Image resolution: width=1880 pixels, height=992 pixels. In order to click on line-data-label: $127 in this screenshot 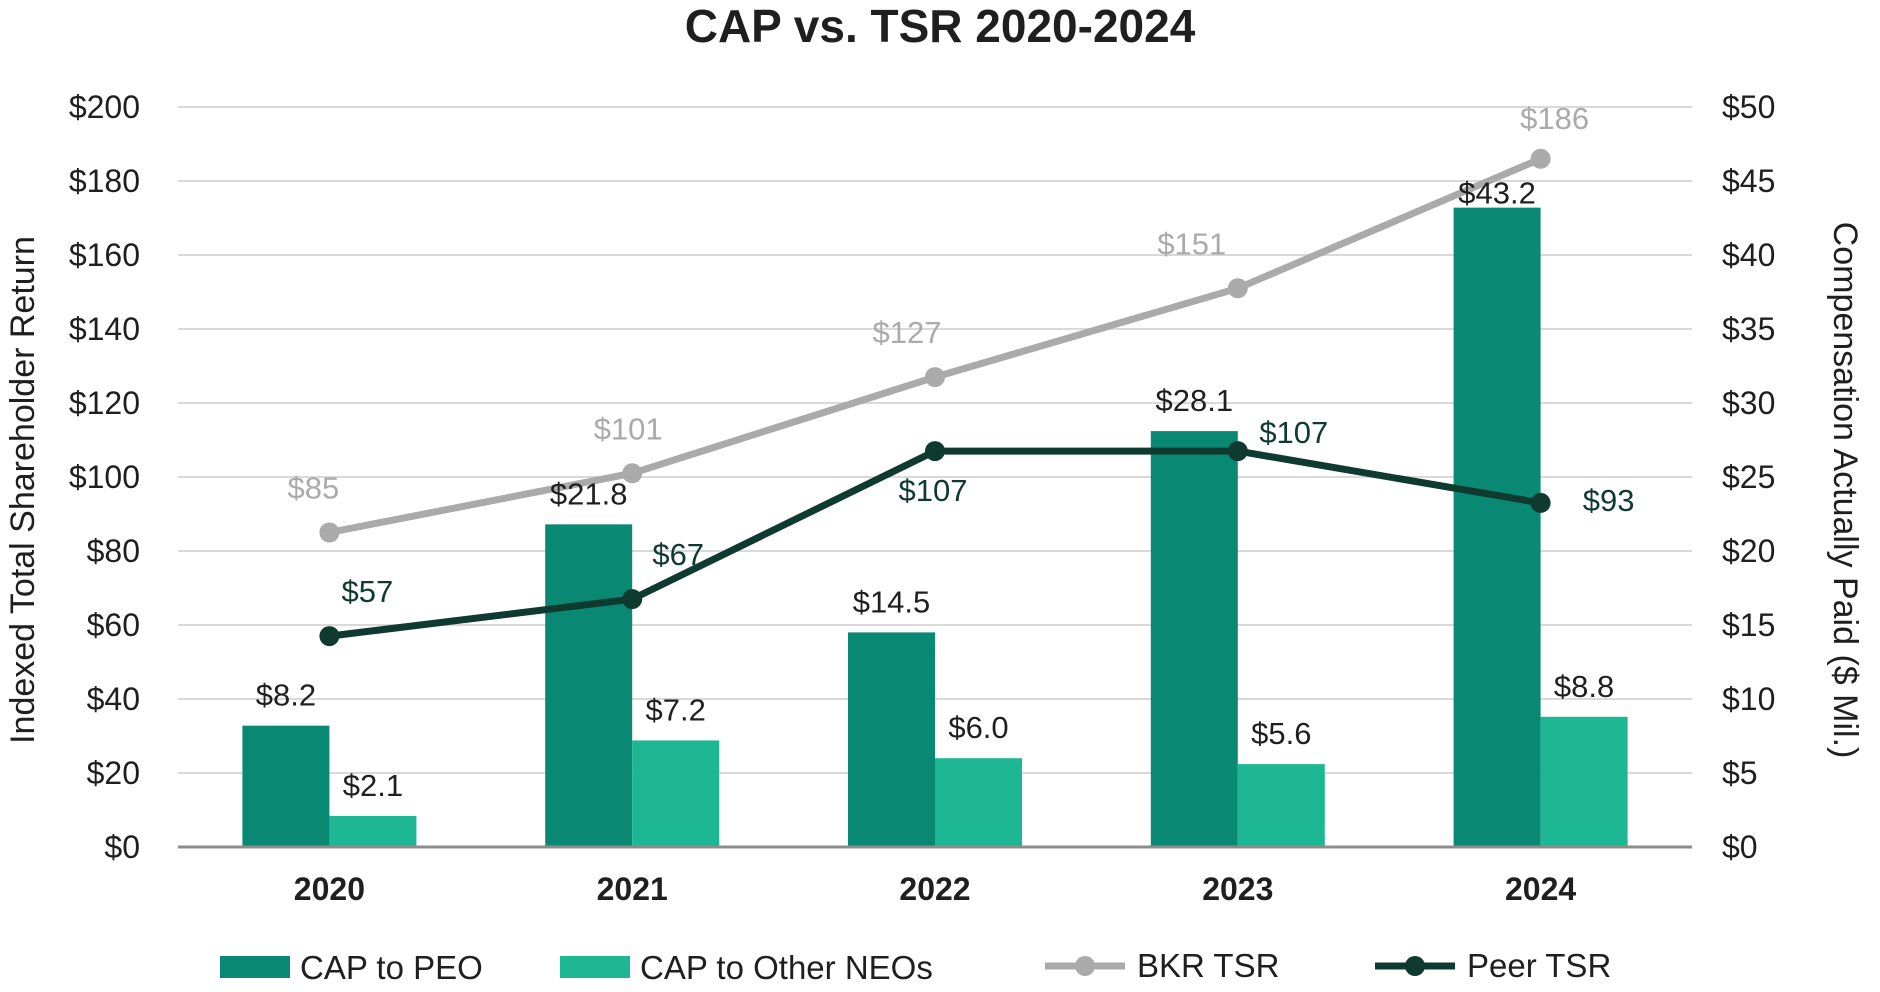, I will do `click(907, 332)`.